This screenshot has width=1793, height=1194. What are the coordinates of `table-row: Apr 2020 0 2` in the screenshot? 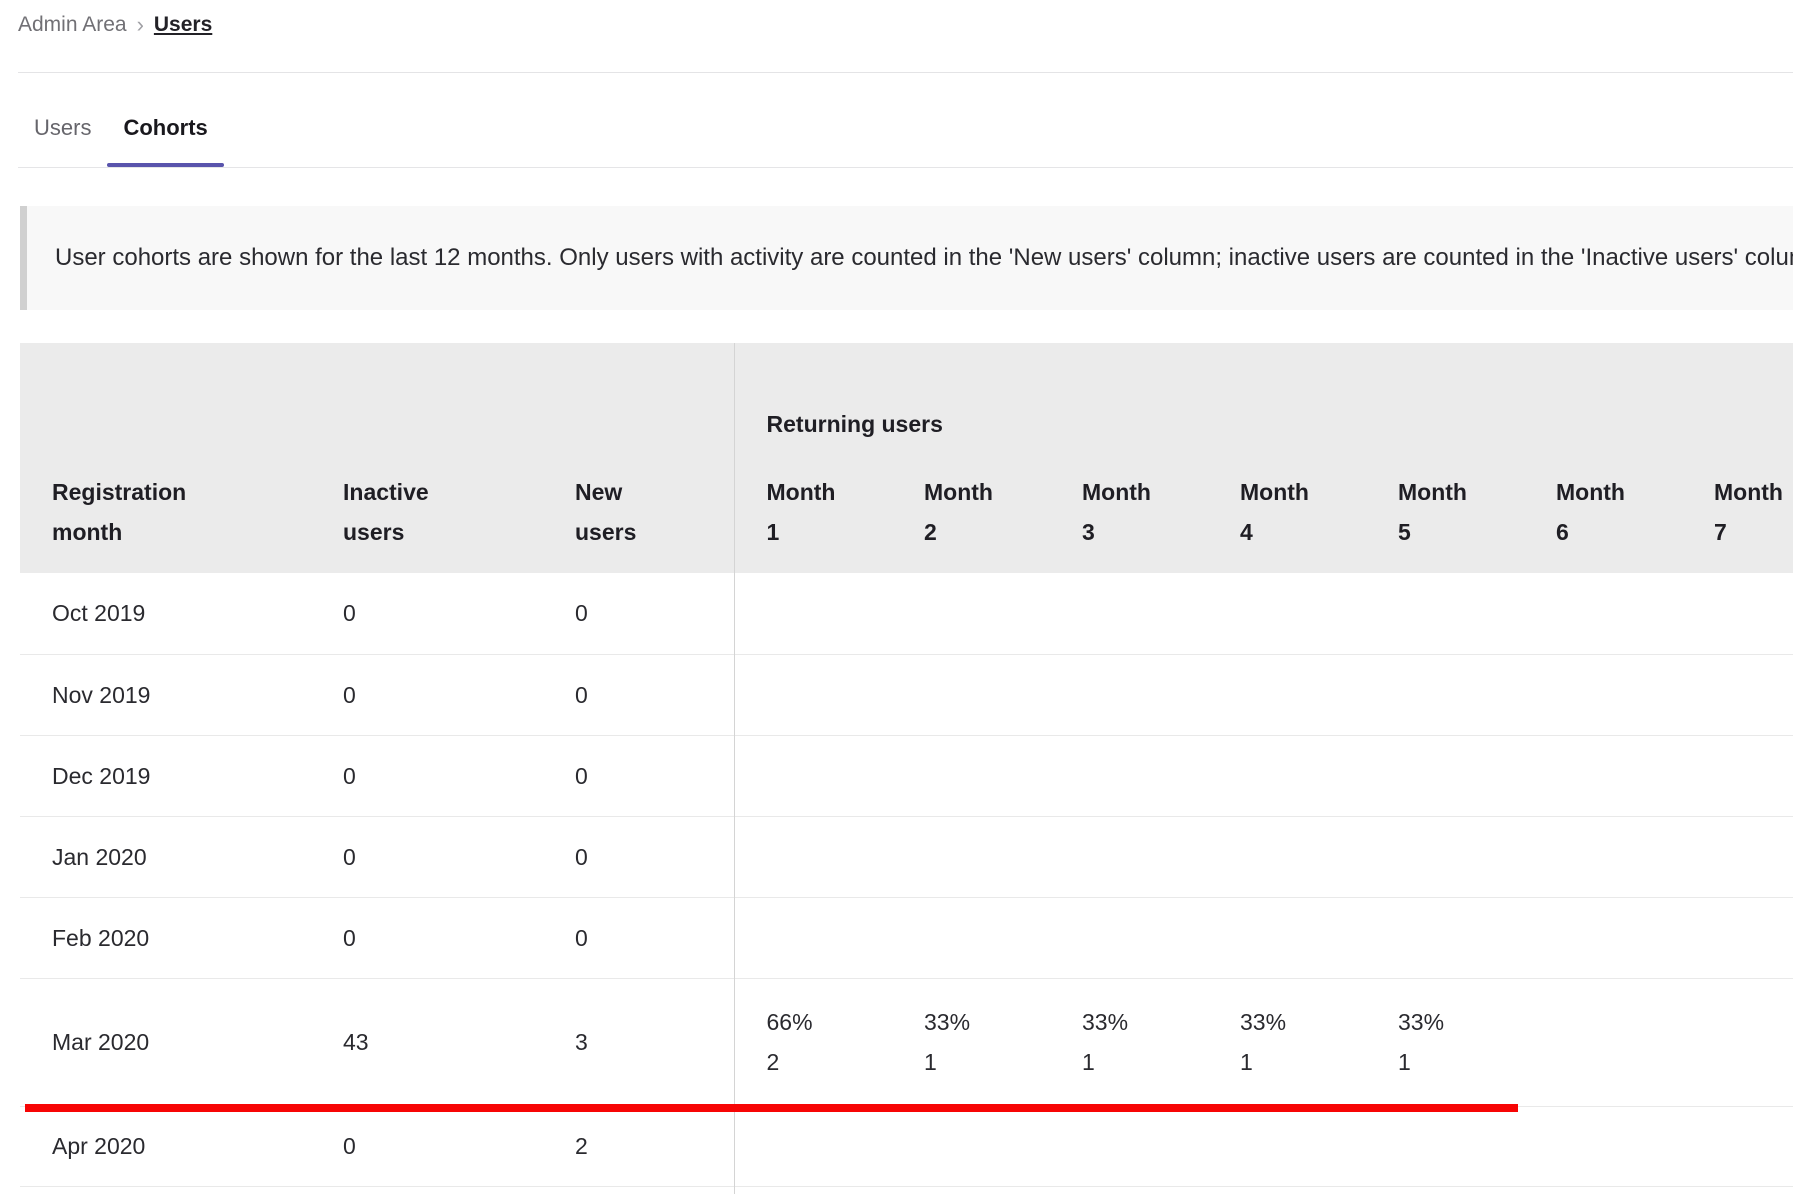 It's located at (906, 1145).